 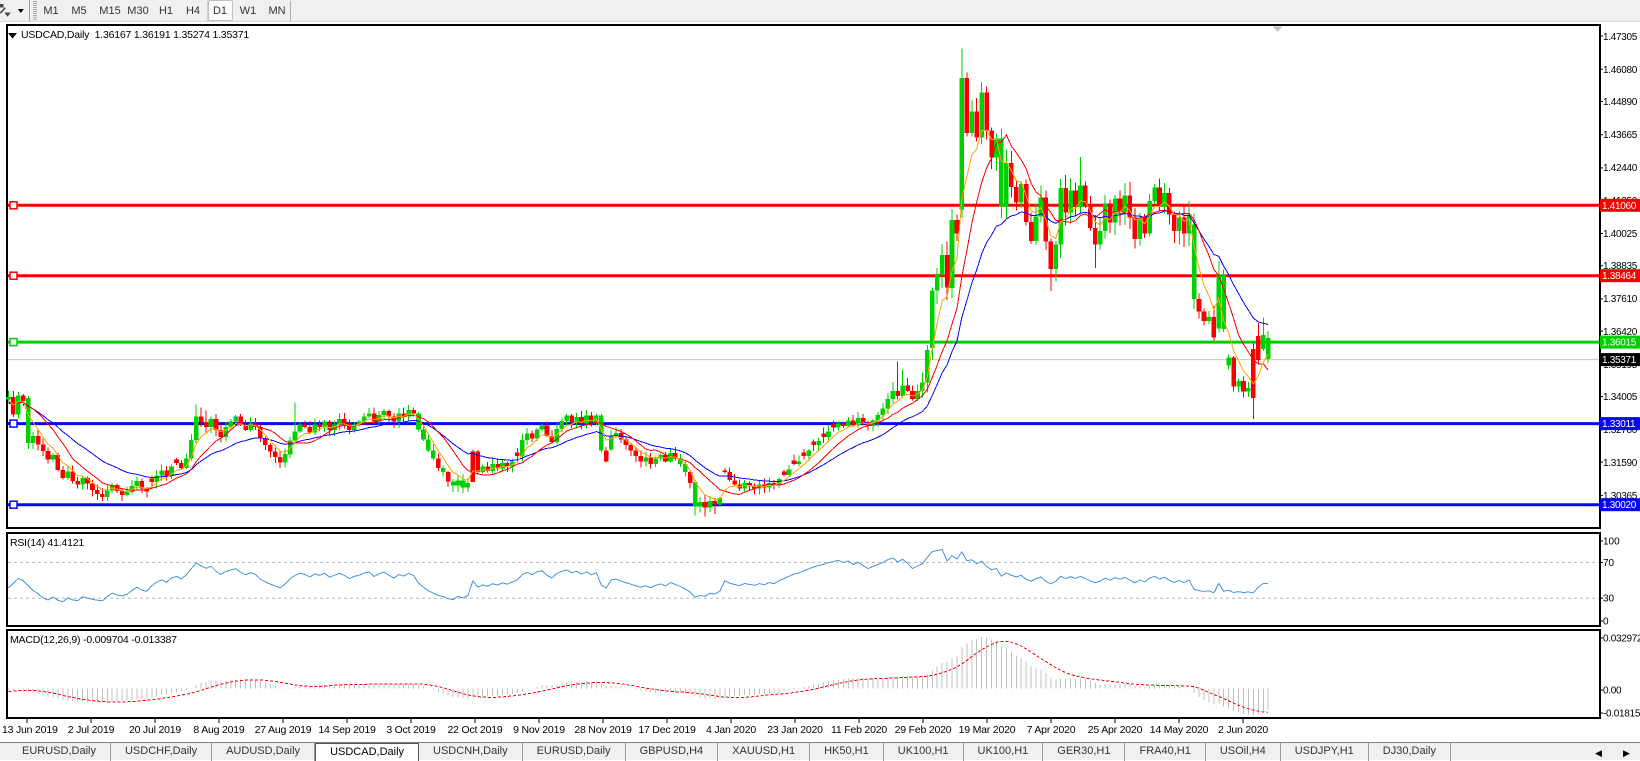 What do you see at coordinates (1243, 730) in the screenshot?
I see `svg-text: 2 Jun 2020` at bounding box center [1243, 730].